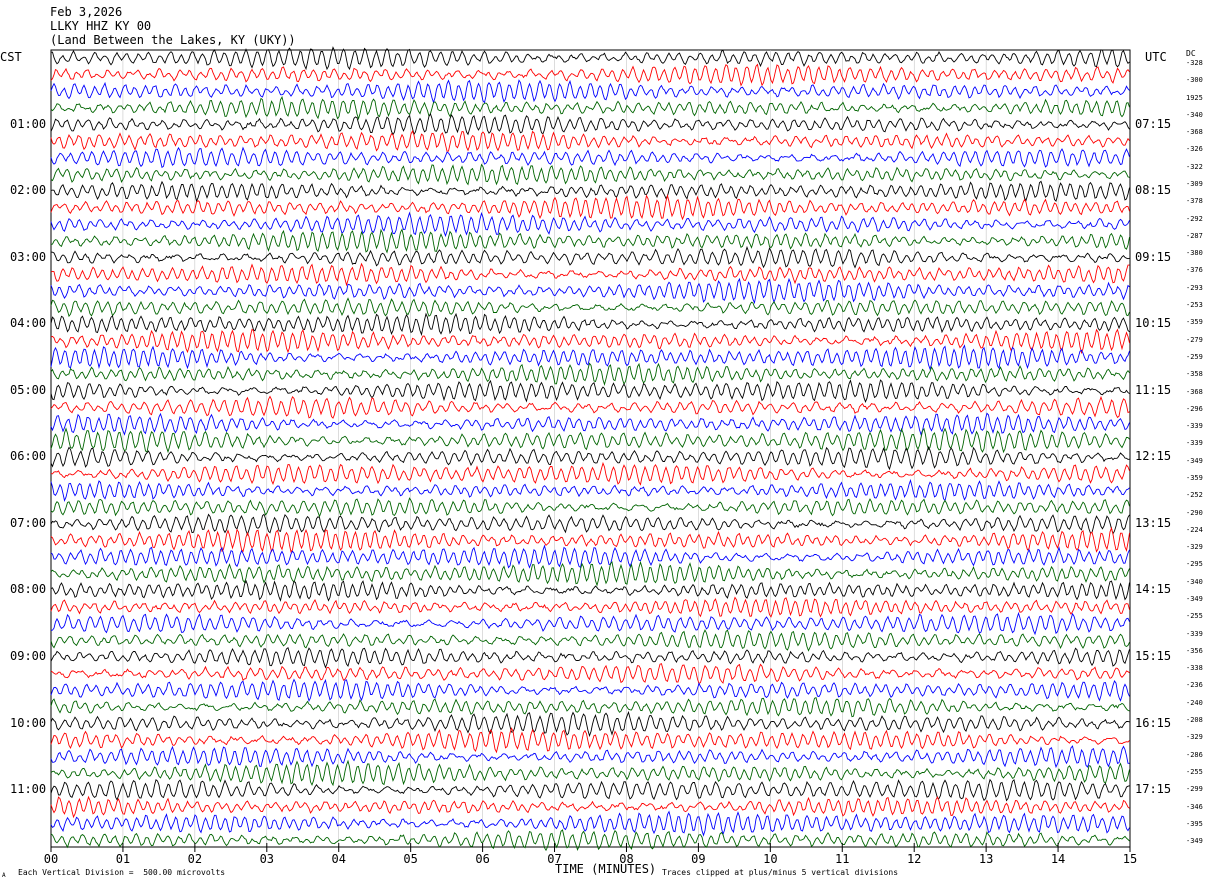 Image resolution: width=1210 pixels, height=886 pixels. I want to click on right-hour-label: 13:15, so click(1153, 522).